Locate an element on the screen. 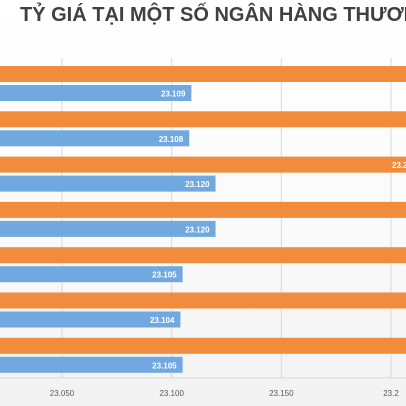 The width and height of the screenshot is (406, 406). bar-label-series-2: 23.108 is located at coordinates (171, 139).